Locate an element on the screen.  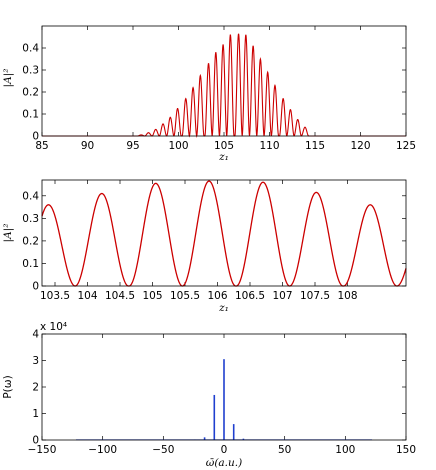
x-tick-label: 105.5 is located at coordinates (185, 296).